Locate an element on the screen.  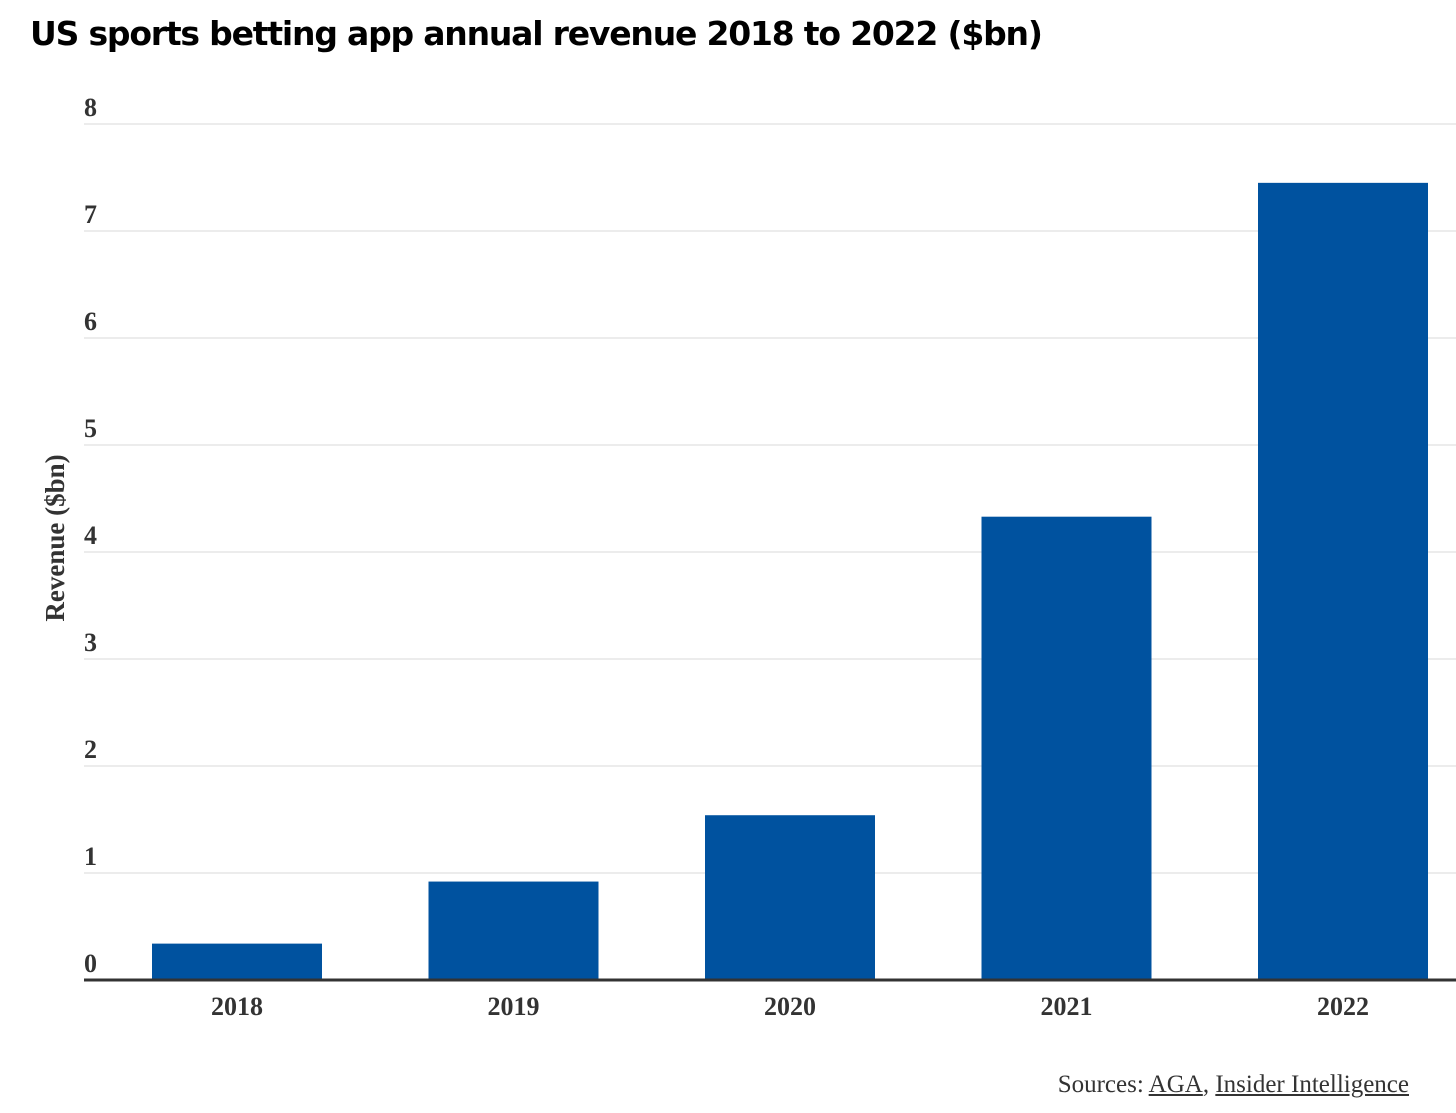
x-tick-label: 2020 is located at coordinates (790, 1006).